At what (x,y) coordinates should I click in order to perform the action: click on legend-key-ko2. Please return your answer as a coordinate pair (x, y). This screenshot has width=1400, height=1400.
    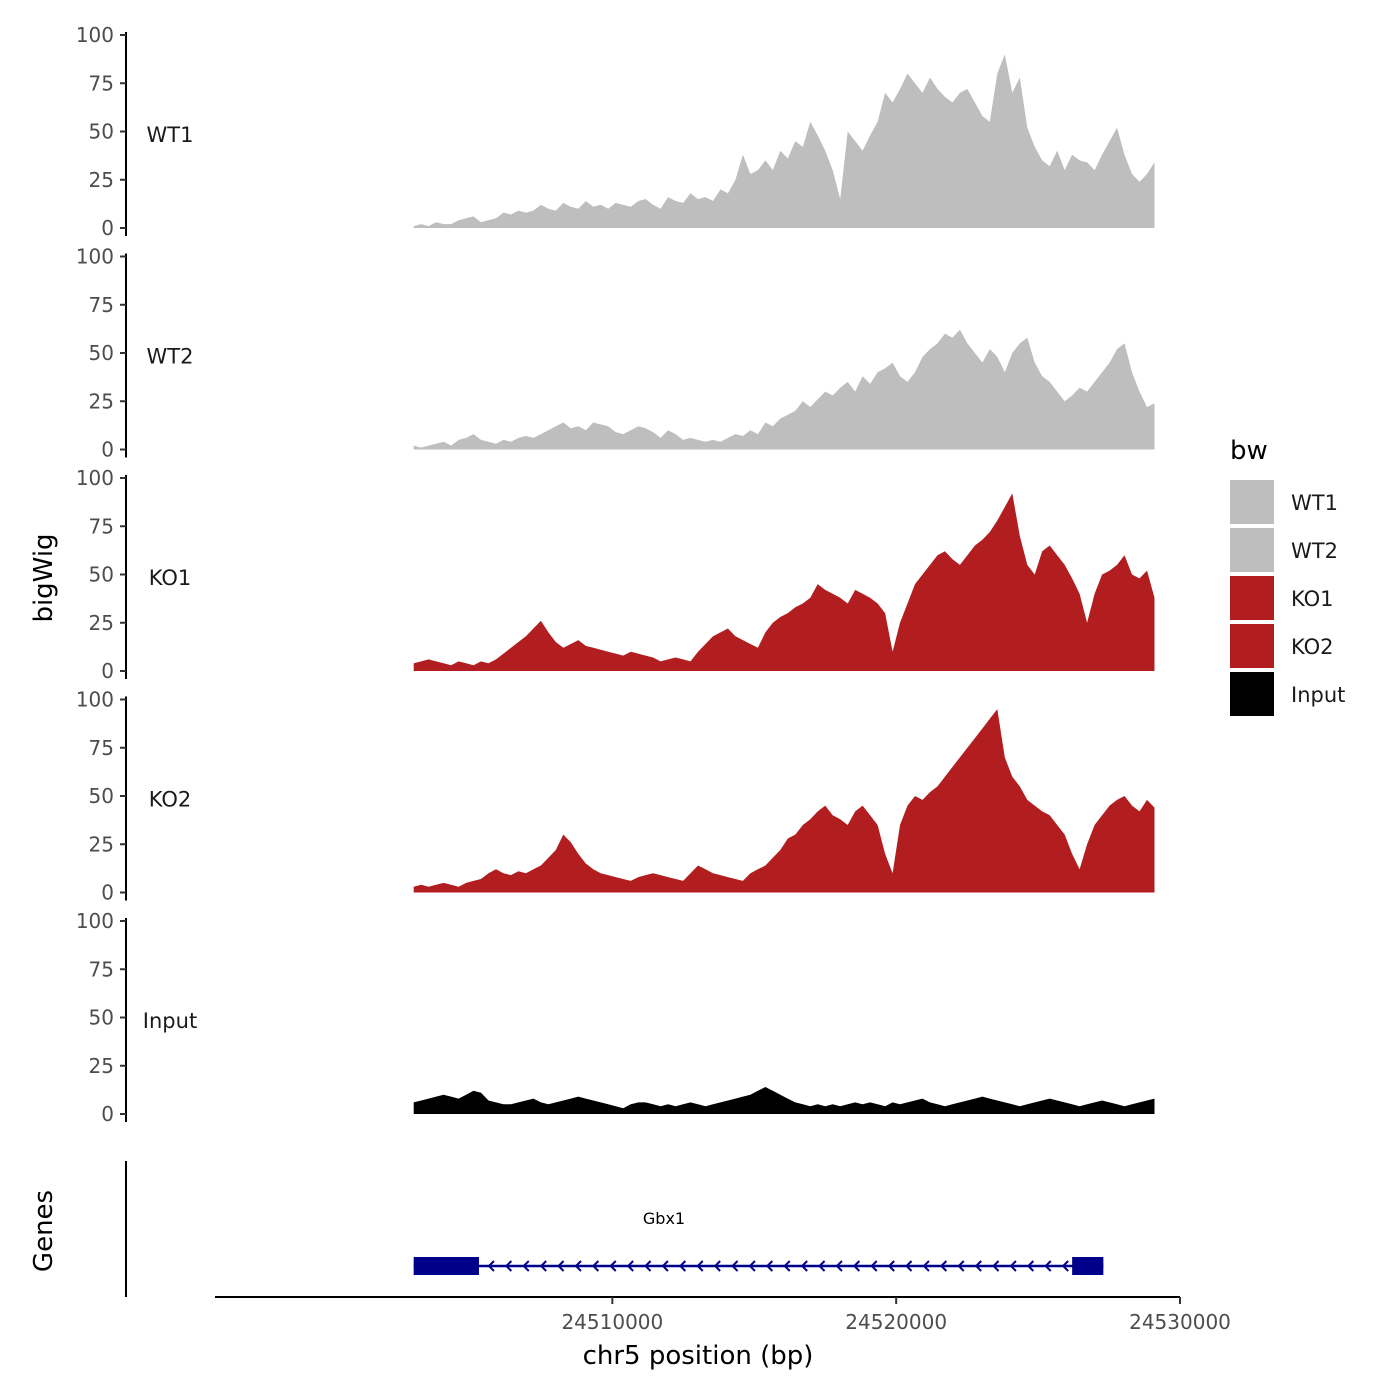
    Looking at the image, I should click on (1252, 646).